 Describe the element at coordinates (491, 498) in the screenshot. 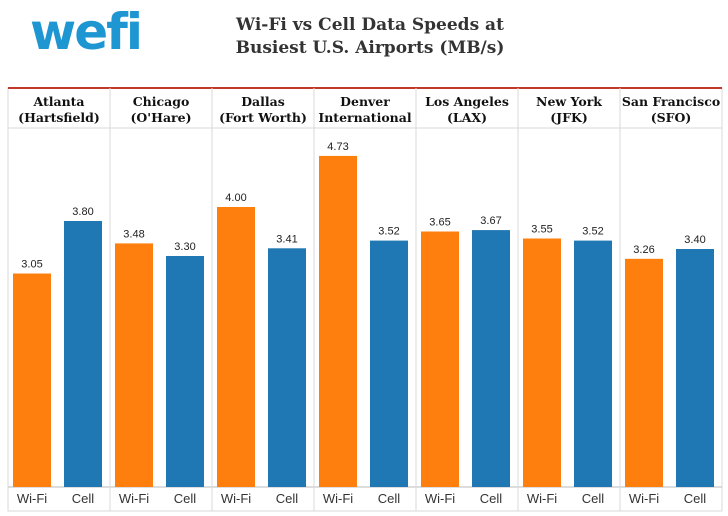

I see `category-label-los-angeles-cell: Cell` at that location.